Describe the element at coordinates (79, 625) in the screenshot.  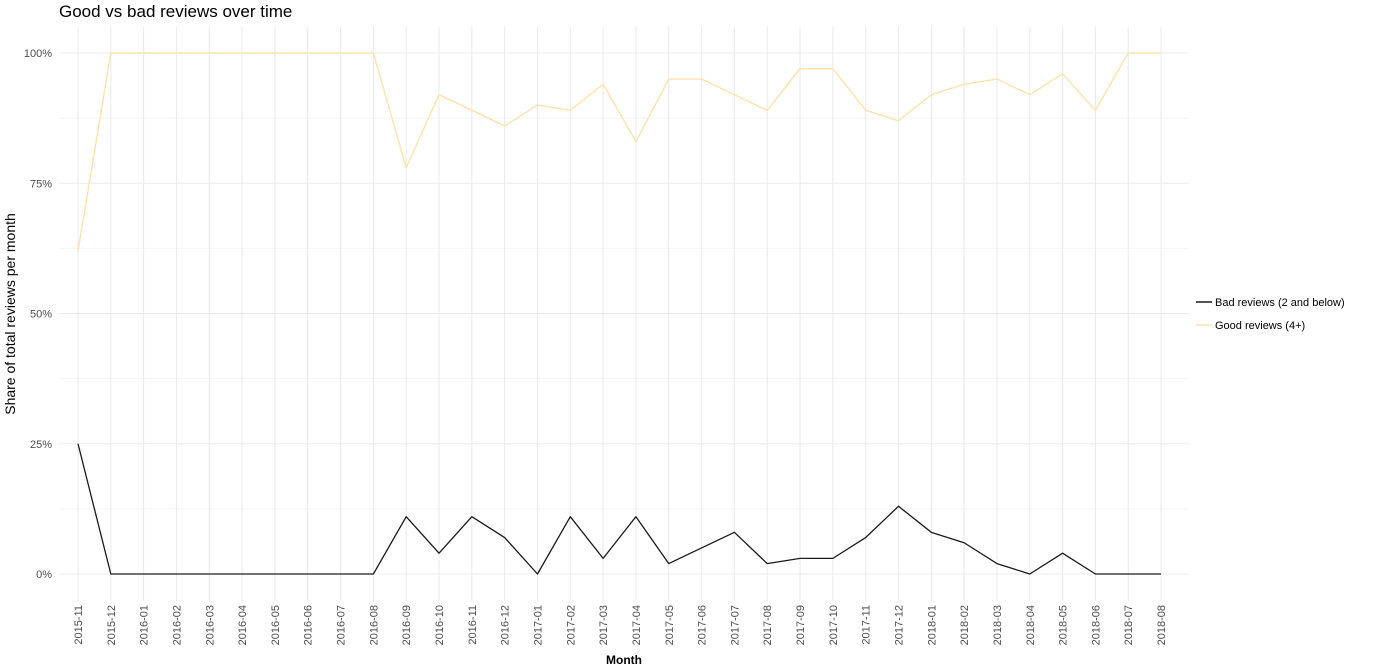
I see `x-tick-label: 2015-11` at that location.